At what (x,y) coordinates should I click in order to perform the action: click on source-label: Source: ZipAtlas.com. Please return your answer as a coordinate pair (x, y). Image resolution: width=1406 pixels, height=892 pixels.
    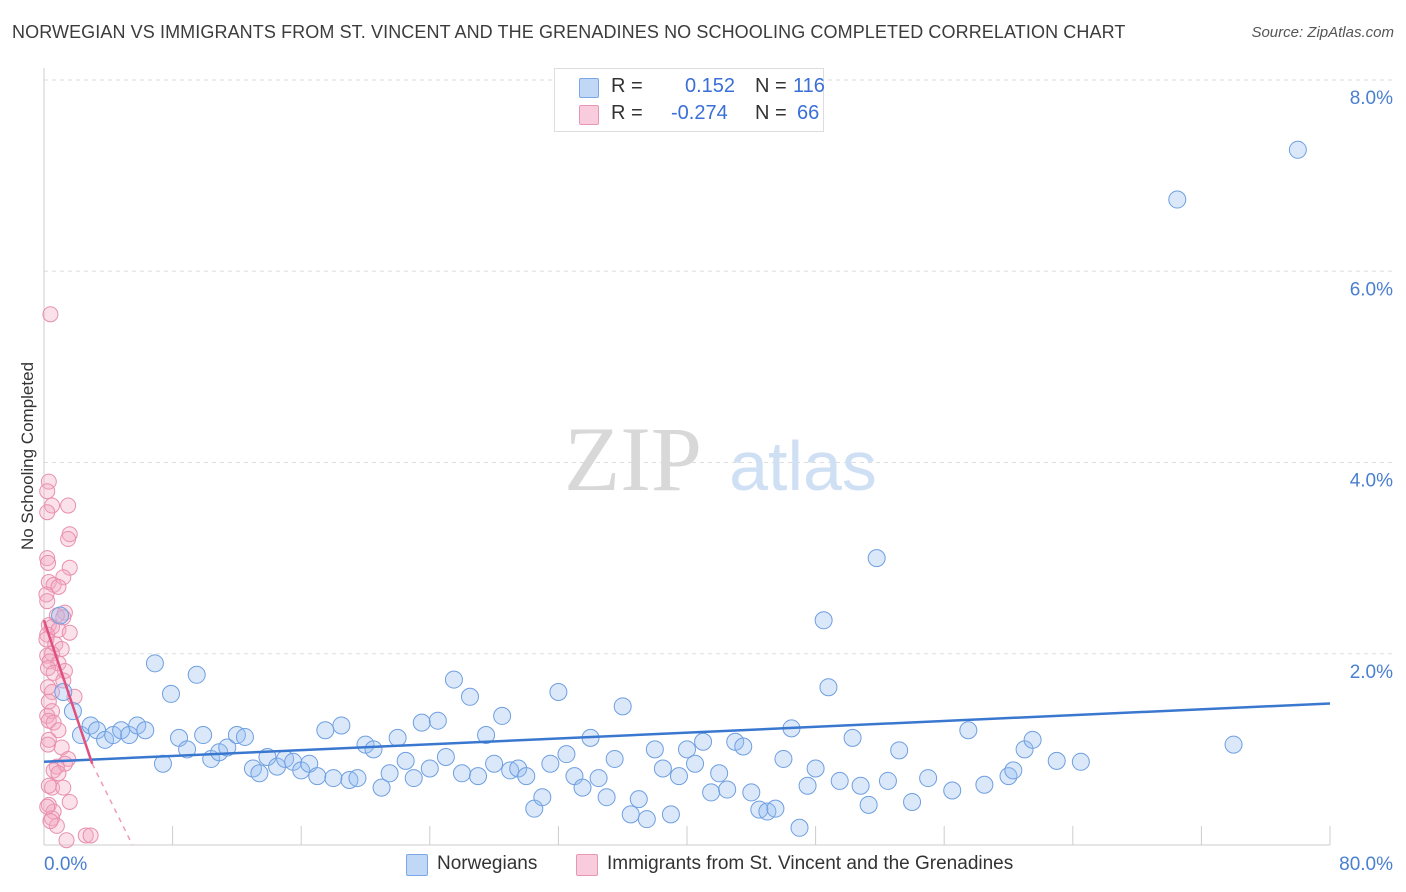
    Looking at the image, I should click on (1322, 32).